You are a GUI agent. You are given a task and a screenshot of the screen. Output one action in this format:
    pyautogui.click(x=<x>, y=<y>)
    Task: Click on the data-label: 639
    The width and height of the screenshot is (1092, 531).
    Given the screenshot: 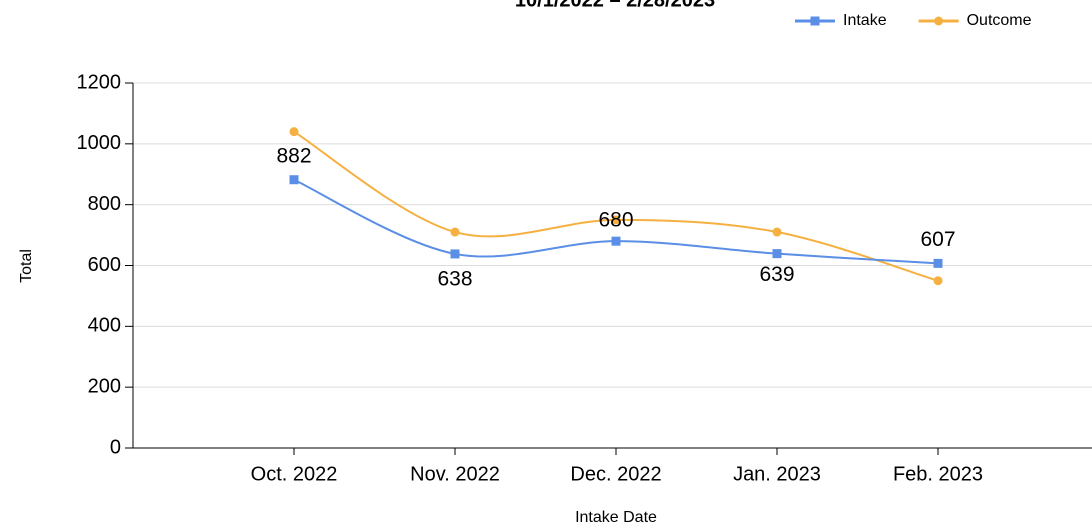 What is the action you would take?
    pyautogui.click(x=776, y=274)
    